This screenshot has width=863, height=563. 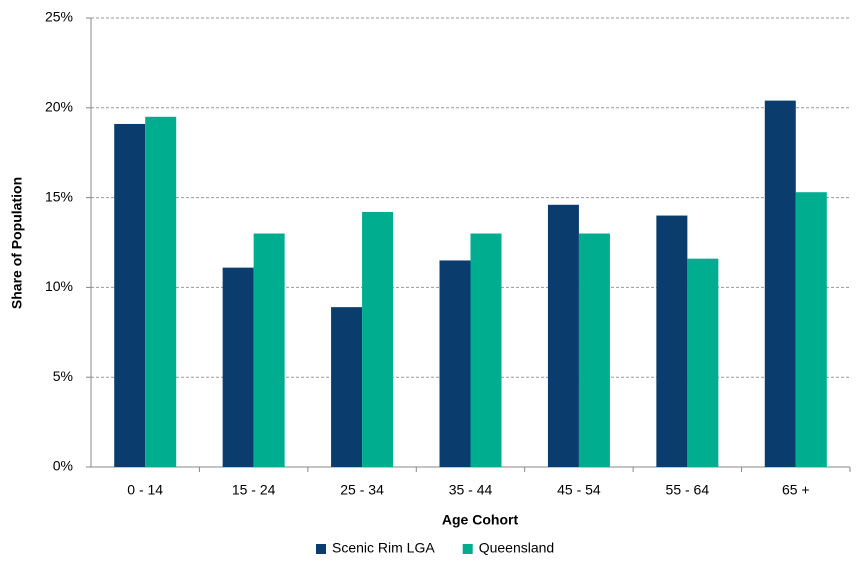 I want to click on x-tick-label: 25 - 34, so click(x=362, y=490).